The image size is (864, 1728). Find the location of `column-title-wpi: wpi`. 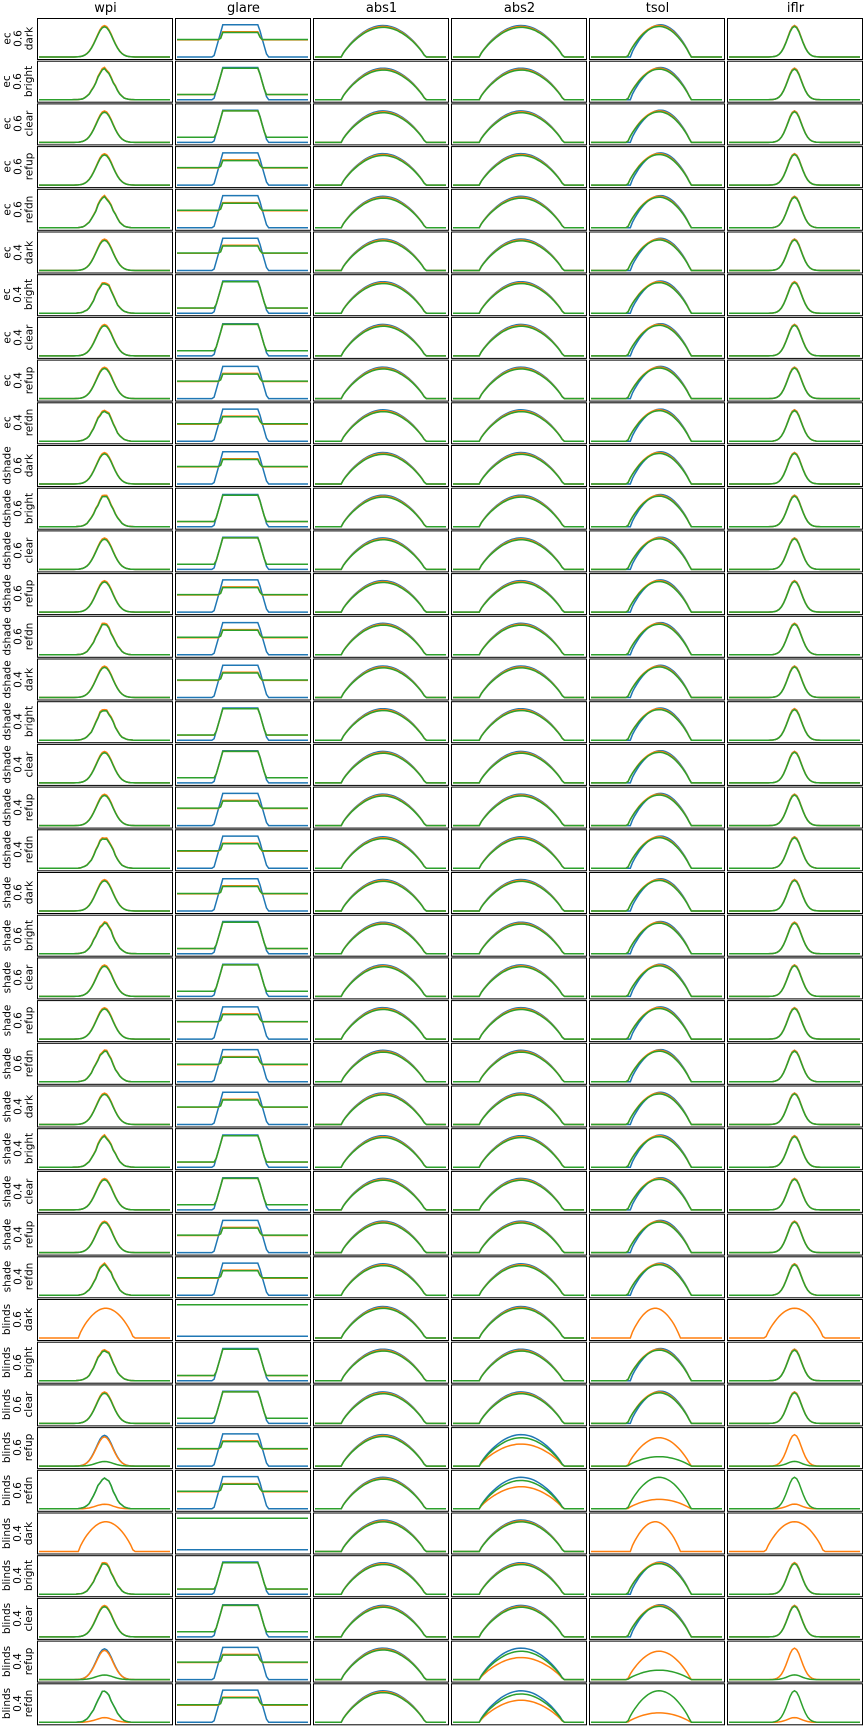

column-title-wpi: wpi is located at coordinates (105, 8).